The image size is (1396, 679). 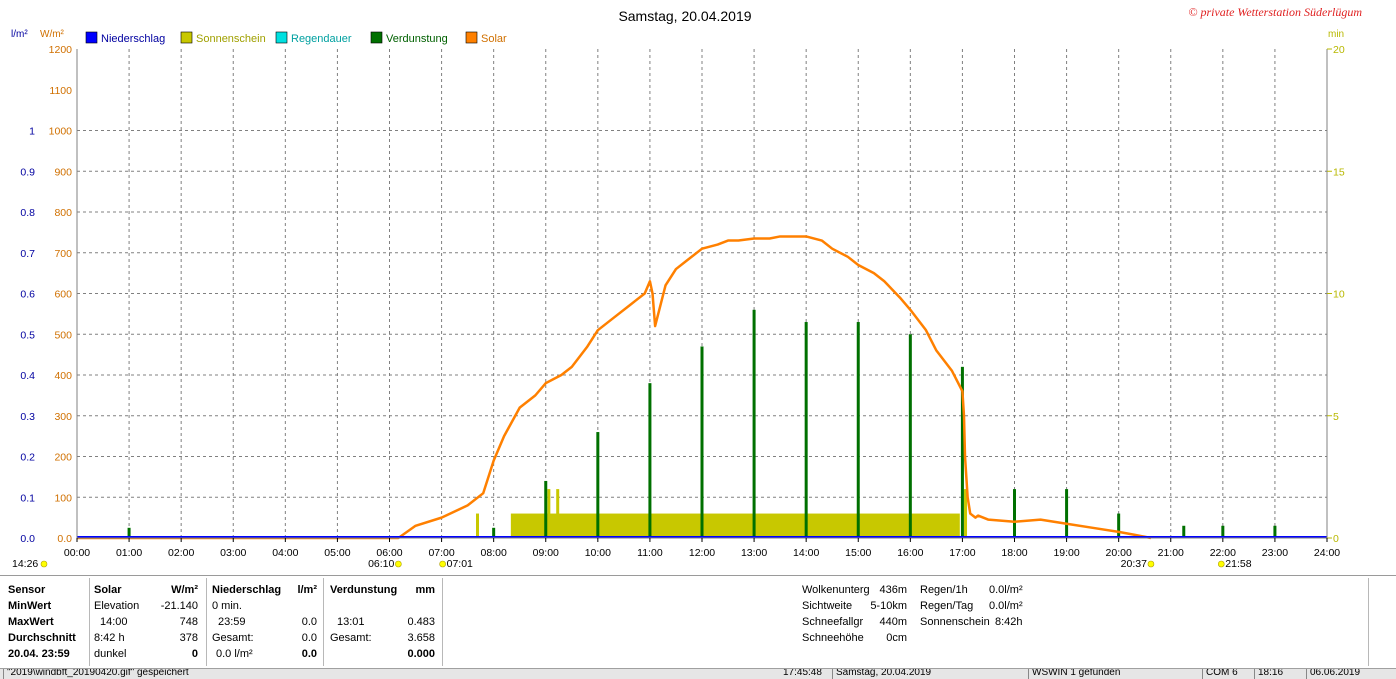 What do you see at coordinates (64, 539) in the screenshot?
I see `axis-mid-tick: 0.0` at bounding box center [64, 539].